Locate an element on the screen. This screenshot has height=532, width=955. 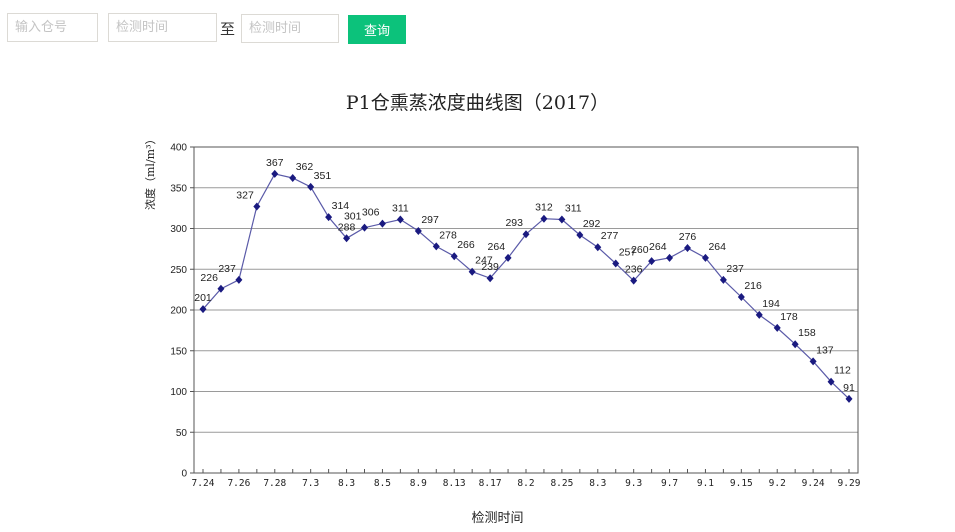
x-tick-label: 9.1 is located at coordinates (705, 483).